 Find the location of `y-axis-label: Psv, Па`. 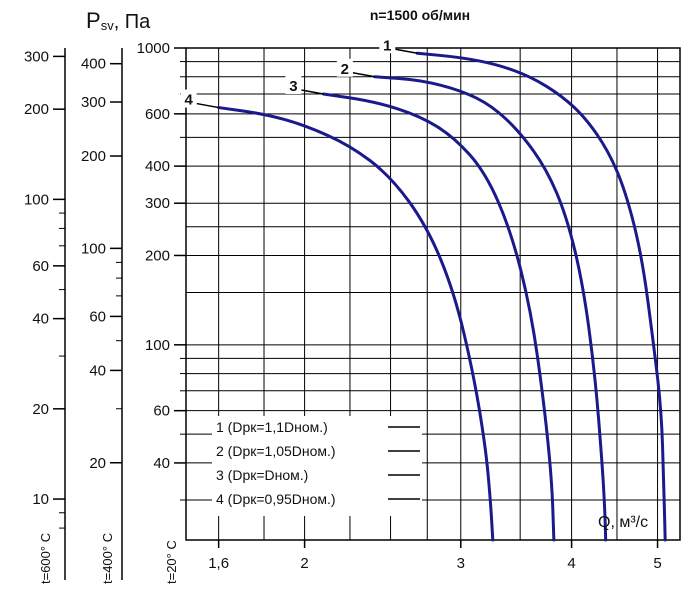

y-axis-label: Psv, Па is located at coordinates (118, 20).